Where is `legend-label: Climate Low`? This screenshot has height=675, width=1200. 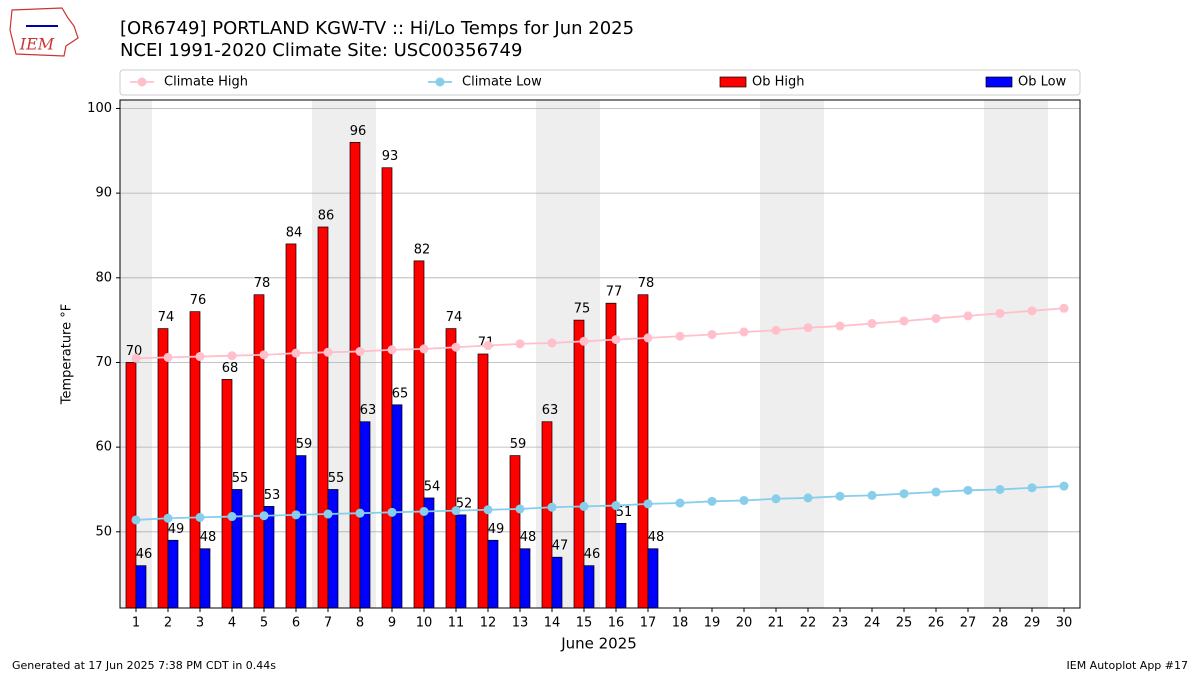 legend-label: Climate Low is located at coordinates (502, 82).